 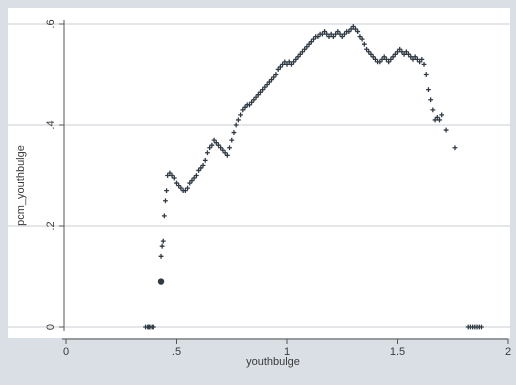 I want to click on y-tick-label-2: .4, so click(x=51, y=124).